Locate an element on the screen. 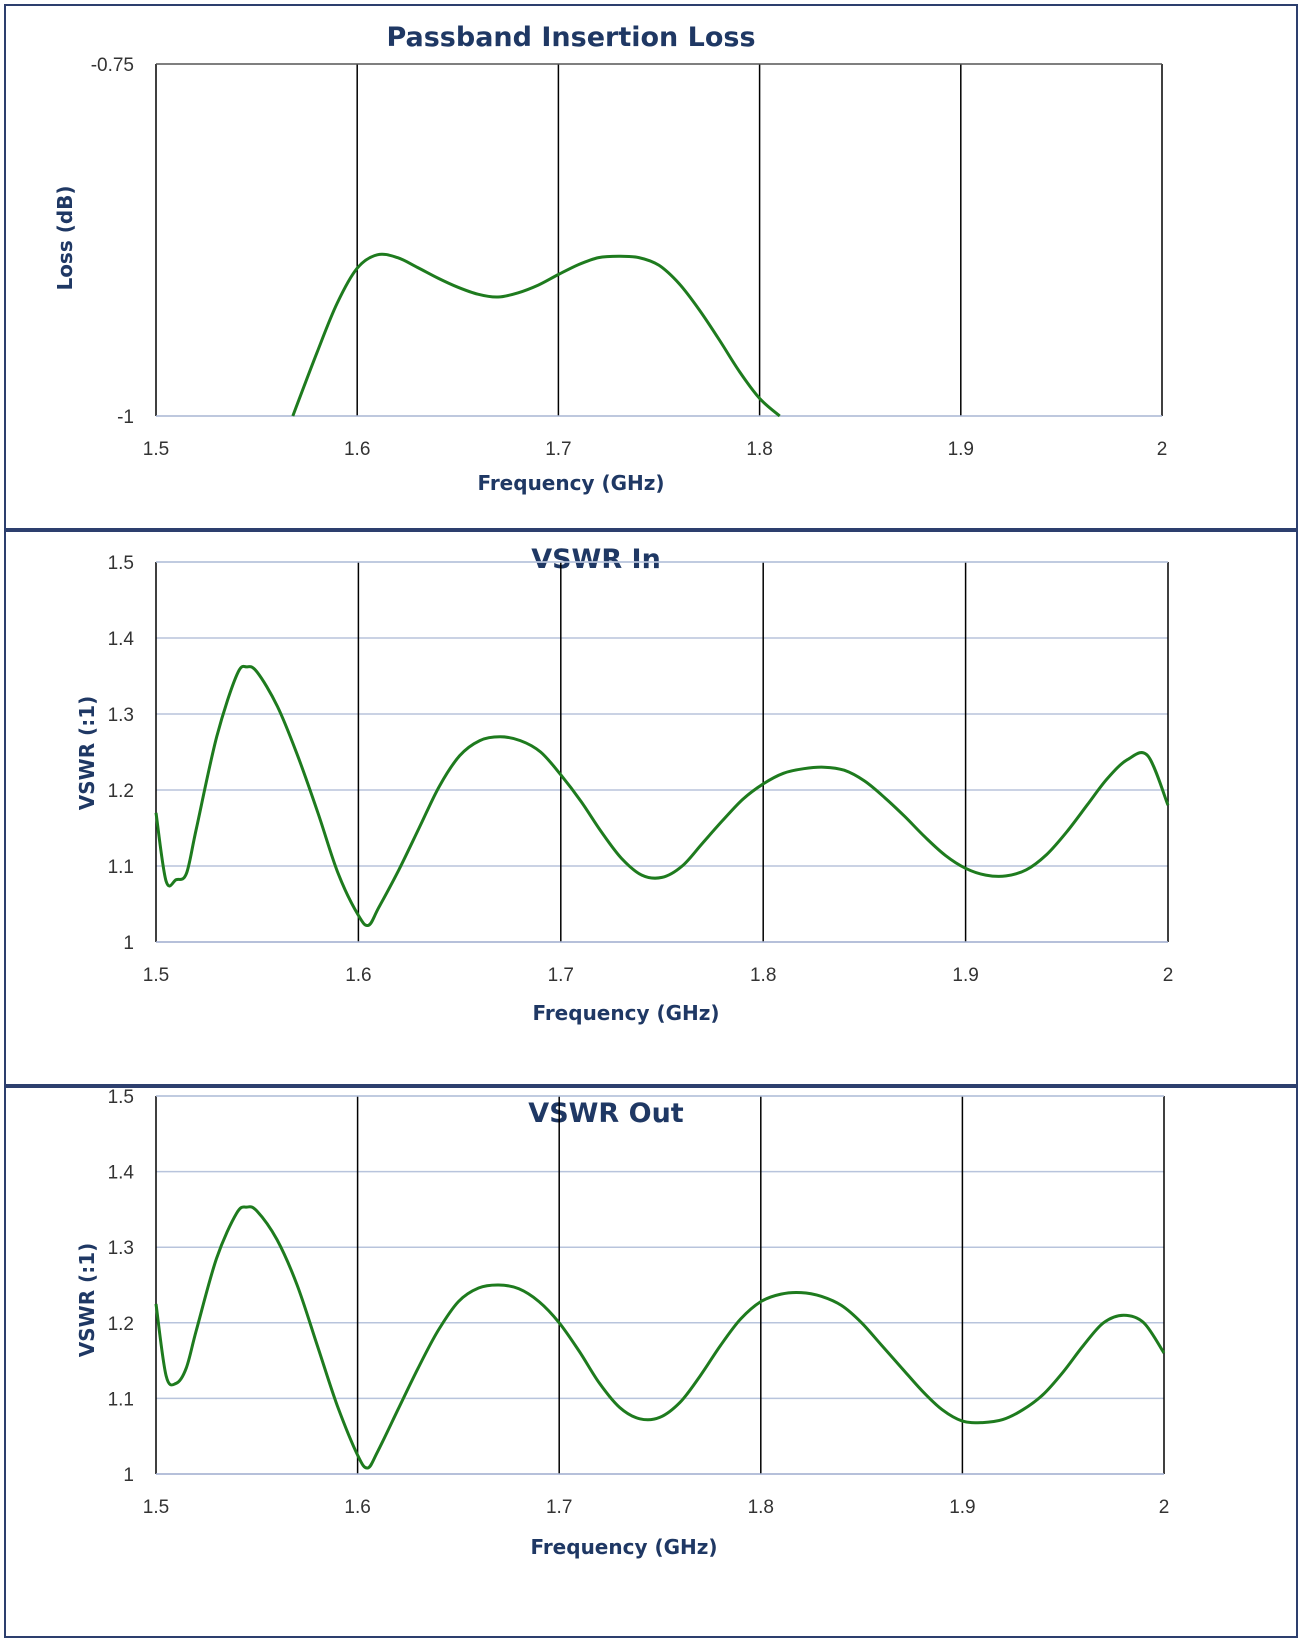 This screenshot has width=1302, height=1640. chart-title: VSWR In is located at coordinates (596, 559).